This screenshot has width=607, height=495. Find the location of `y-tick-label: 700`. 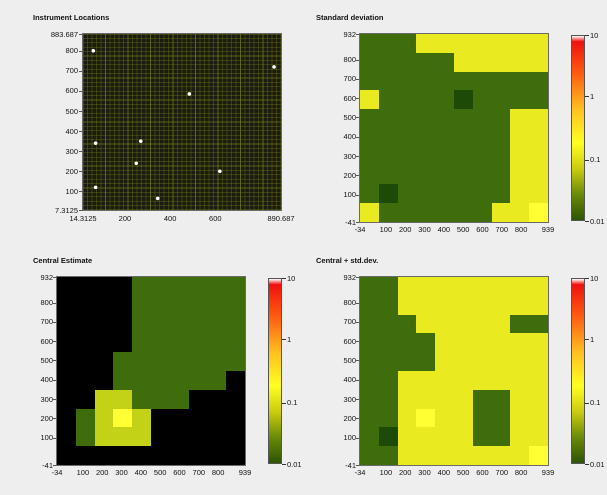

y-tick-label: 700 is located at coordinates (349, 79).